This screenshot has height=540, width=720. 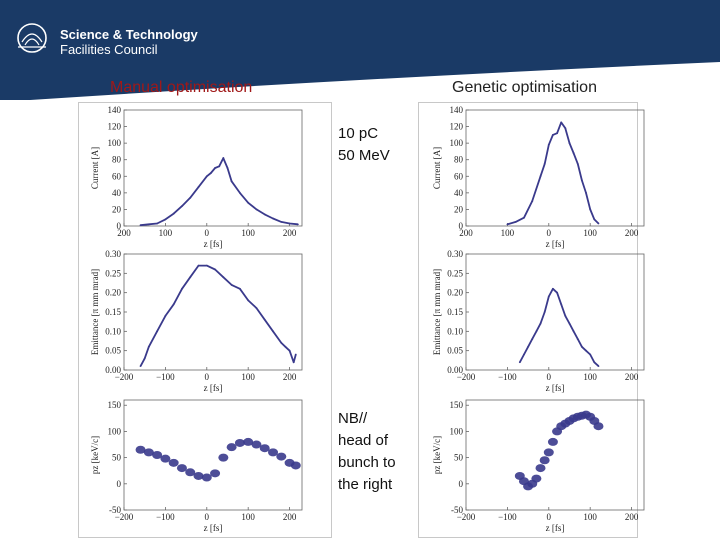 What do you see at coordinates (457, 110) in the screenshot?
I see `y-tick-label: 140` at bounding box center [457, 110].